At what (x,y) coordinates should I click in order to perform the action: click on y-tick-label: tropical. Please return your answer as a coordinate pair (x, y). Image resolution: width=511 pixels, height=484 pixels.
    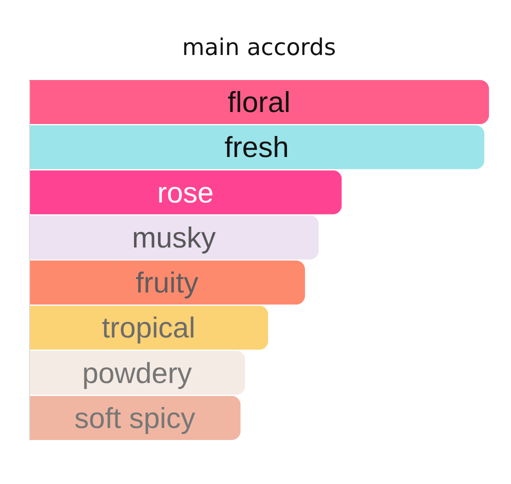
    Looking at the image, I should click on (149, 328).